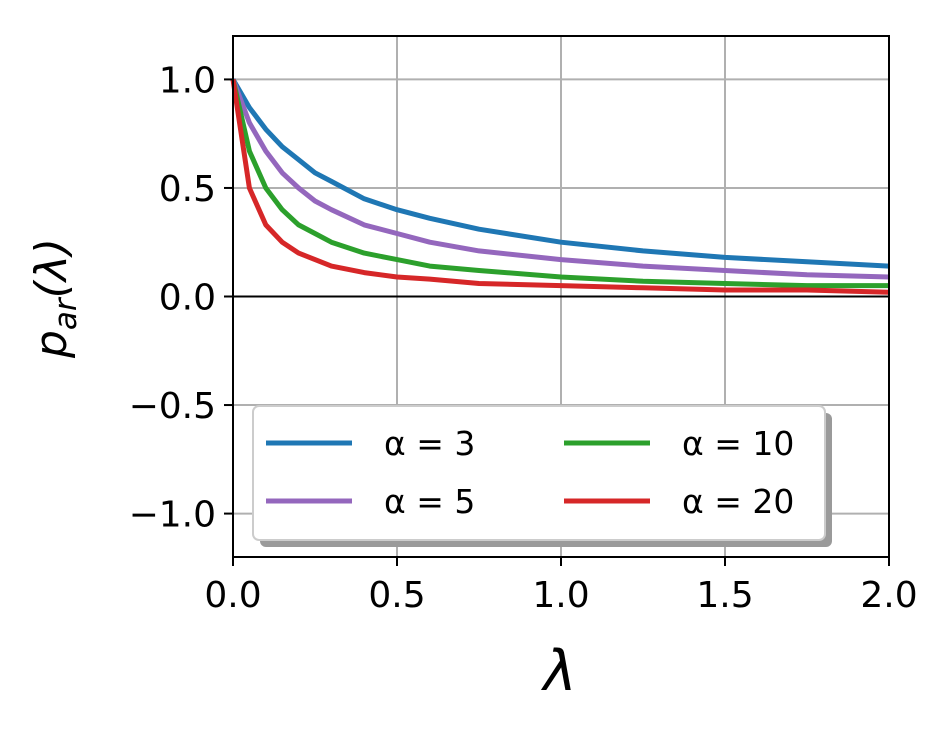 Image resolution: width=951 pixels, height=730 pixels. I want to click on y-tick-label-2: 0.0, so click(187, 298).